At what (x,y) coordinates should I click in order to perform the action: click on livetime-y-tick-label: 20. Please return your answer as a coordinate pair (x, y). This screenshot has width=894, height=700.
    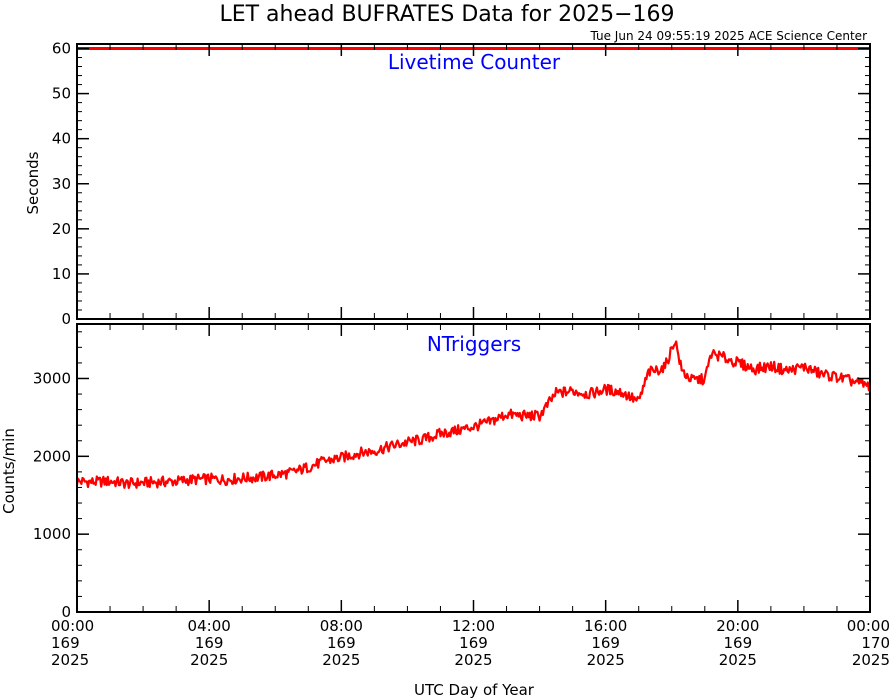
    Looking at the image, I should click on (61, 229).